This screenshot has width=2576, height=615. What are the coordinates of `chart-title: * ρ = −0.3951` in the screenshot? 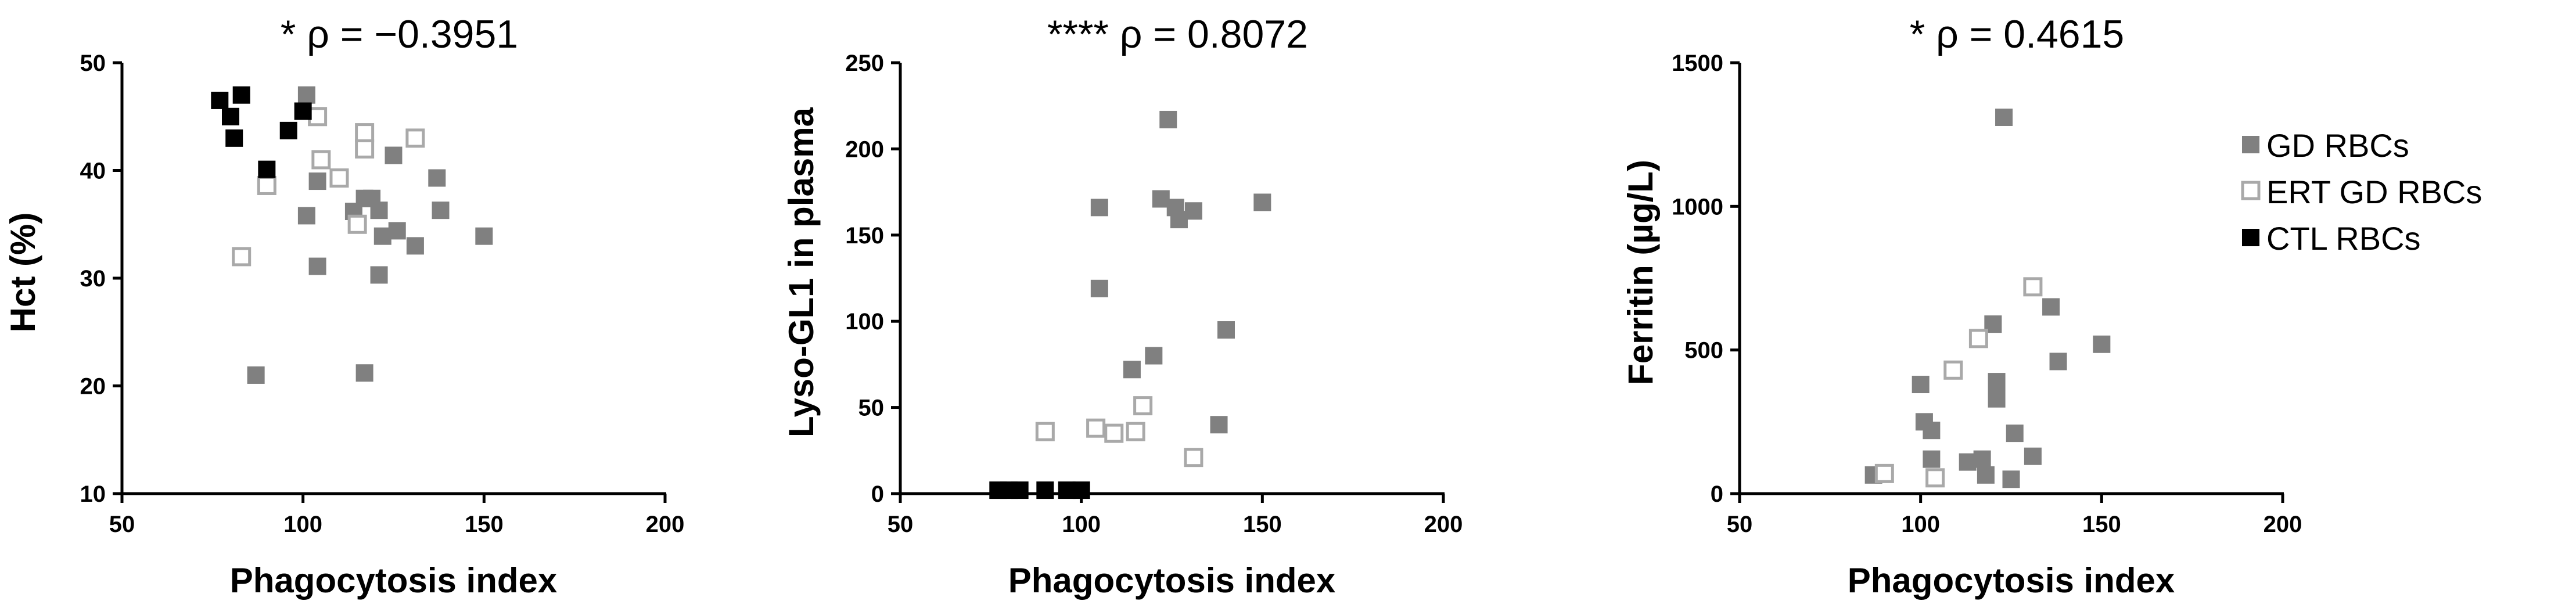 It's located at (400, 34).